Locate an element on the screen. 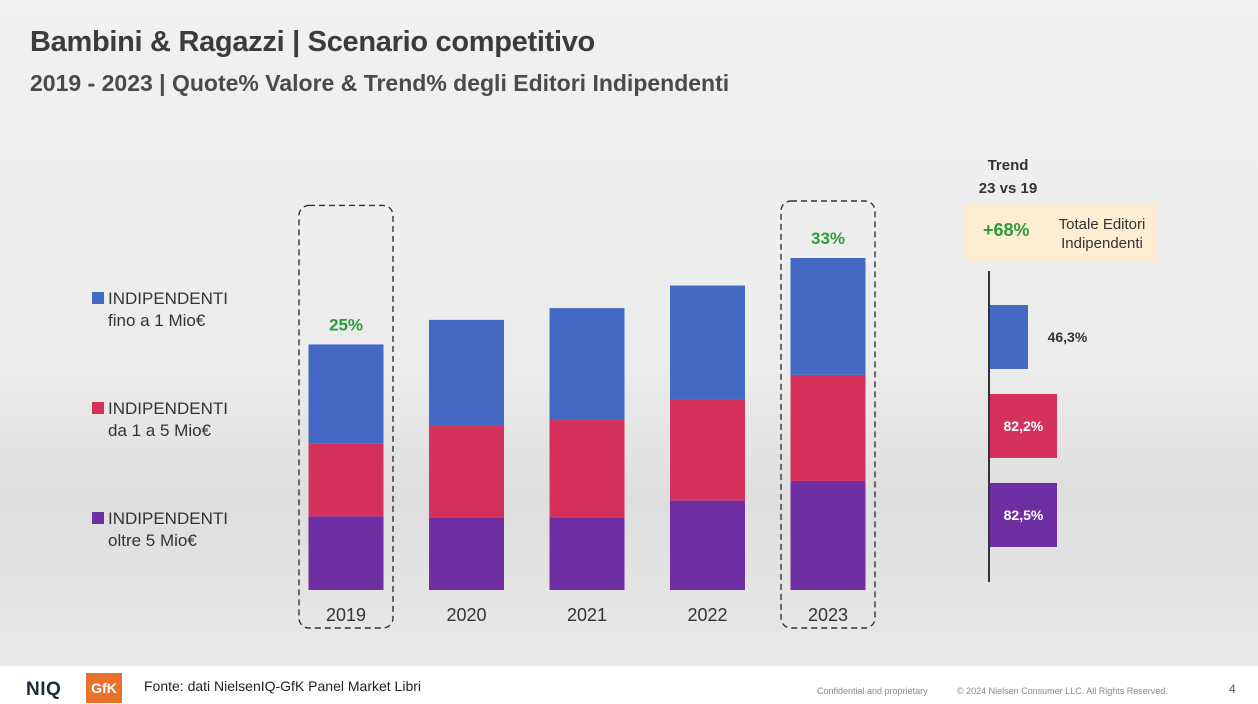 The image size is (1258, 704). trend-bar-0: 46,3% is located at coordinates (1038, 337).